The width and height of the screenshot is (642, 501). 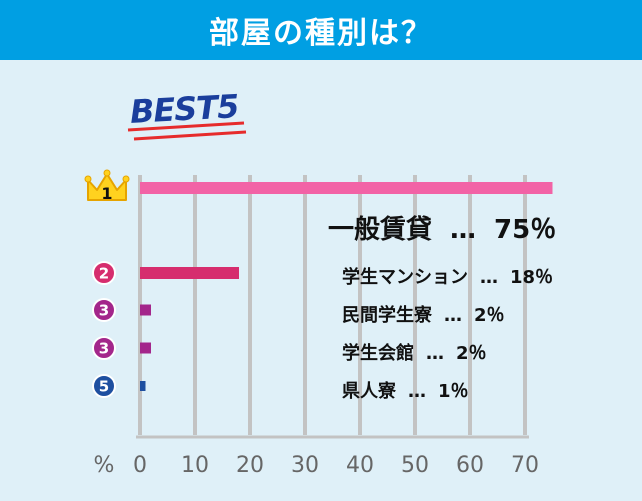 I want to click on rank-markers: 1 2 3 3 5, so click(x=107, y=283).